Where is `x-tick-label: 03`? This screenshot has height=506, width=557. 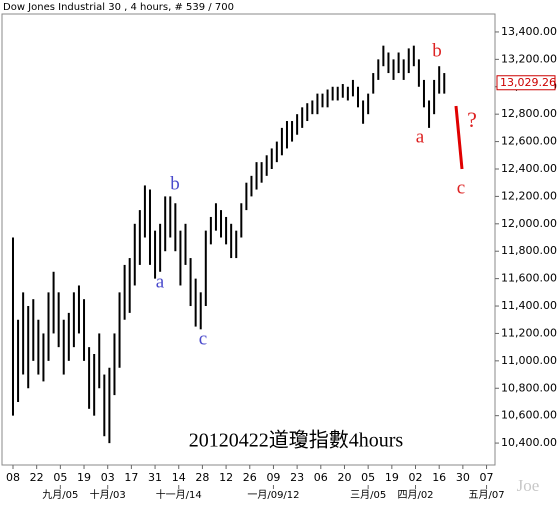
x-tick-label: 03 is located at coordinates (108, 477).